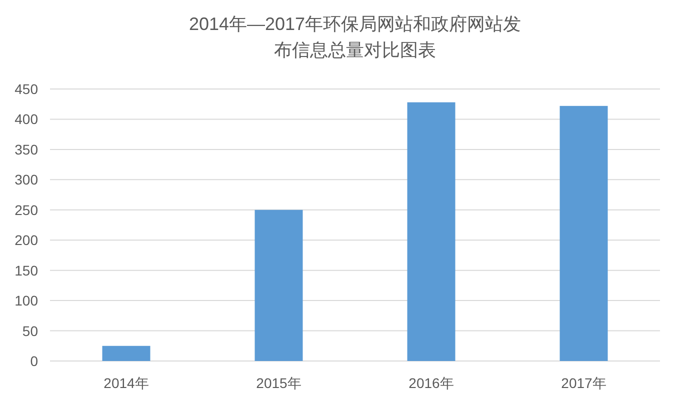 This screenshot has height=400, width=677. Describe the element at coordinates (30, 330) in the screenshot. I see `y-tick-label: 50` at that location.